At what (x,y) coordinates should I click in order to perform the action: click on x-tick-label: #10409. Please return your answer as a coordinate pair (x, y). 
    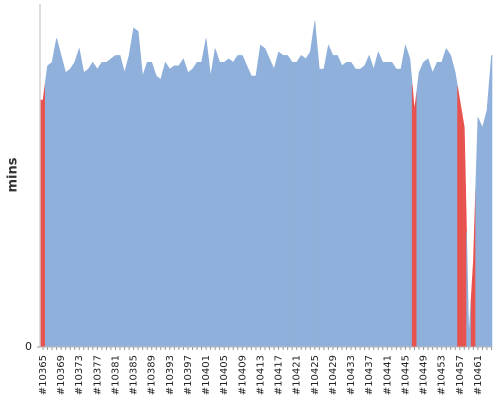
    Looking at the image, I should click on (242, 375).